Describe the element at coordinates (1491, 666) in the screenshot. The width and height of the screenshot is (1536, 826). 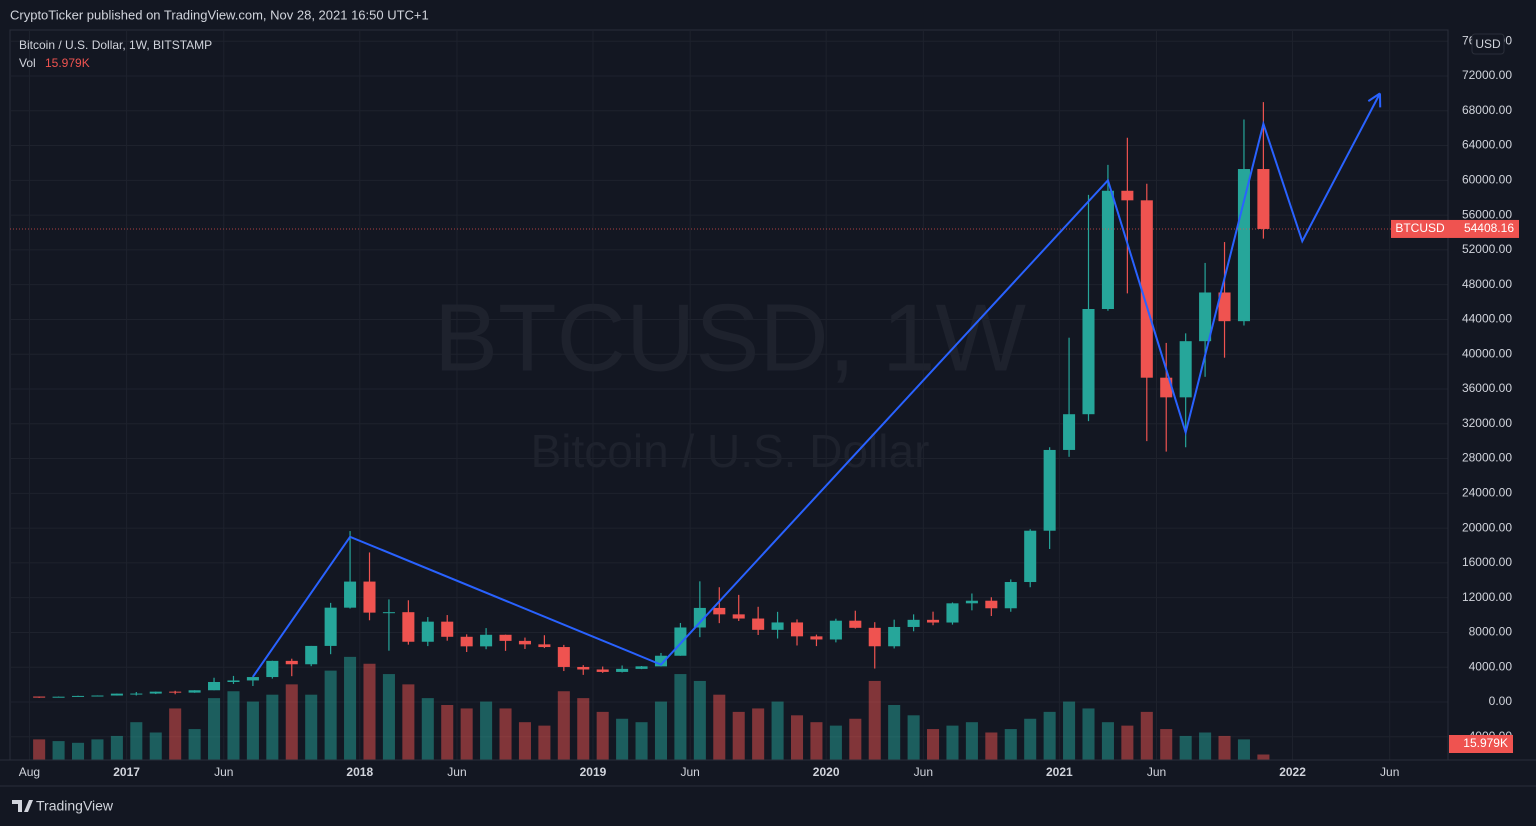
I see `y-tick-label: 4000.00` at that location.